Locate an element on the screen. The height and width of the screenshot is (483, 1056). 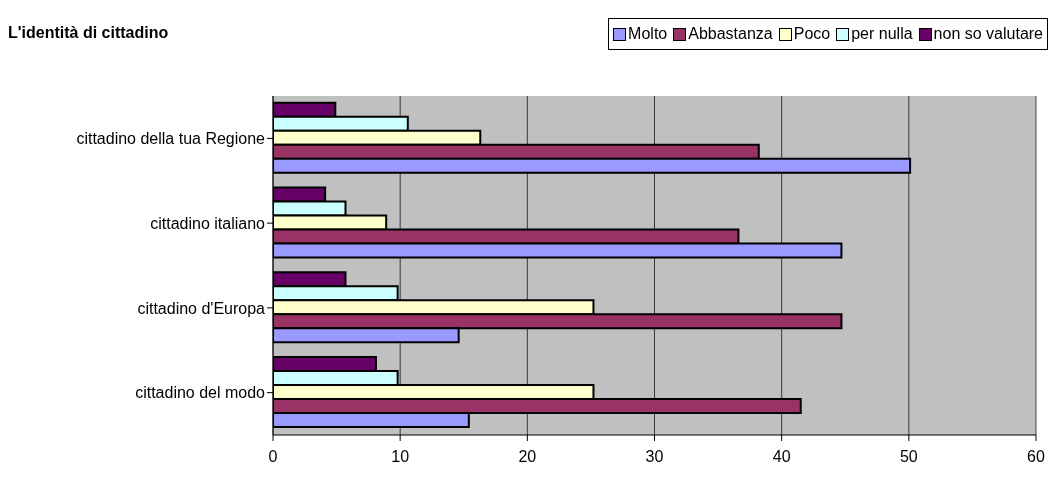
x-tick-label: 20 is located at coordinates (527, 457).